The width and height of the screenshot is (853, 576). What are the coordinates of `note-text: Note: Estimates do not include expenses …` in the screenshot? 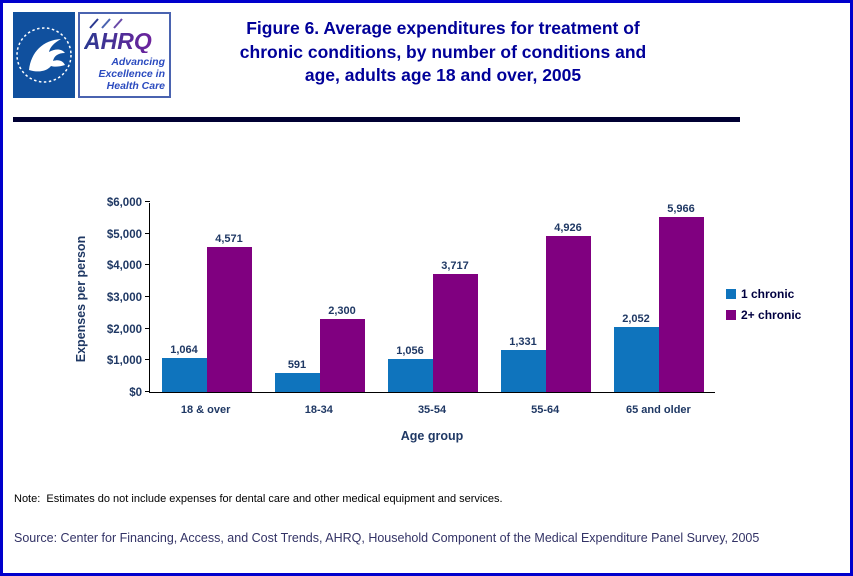 It's located at (258, 499).